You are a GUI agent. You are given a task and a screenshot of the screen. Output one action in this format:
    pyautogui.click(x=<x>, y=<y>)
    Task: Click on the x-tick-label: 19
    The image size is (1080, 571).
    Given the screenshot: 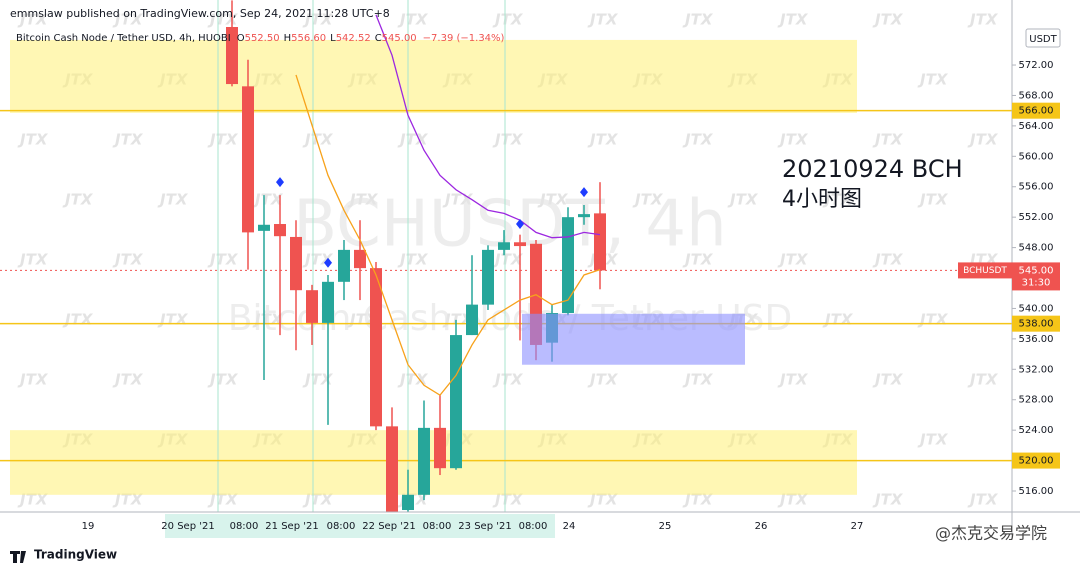 What is the action you would take?
    pyautogui.click(x=88, y=526)
    